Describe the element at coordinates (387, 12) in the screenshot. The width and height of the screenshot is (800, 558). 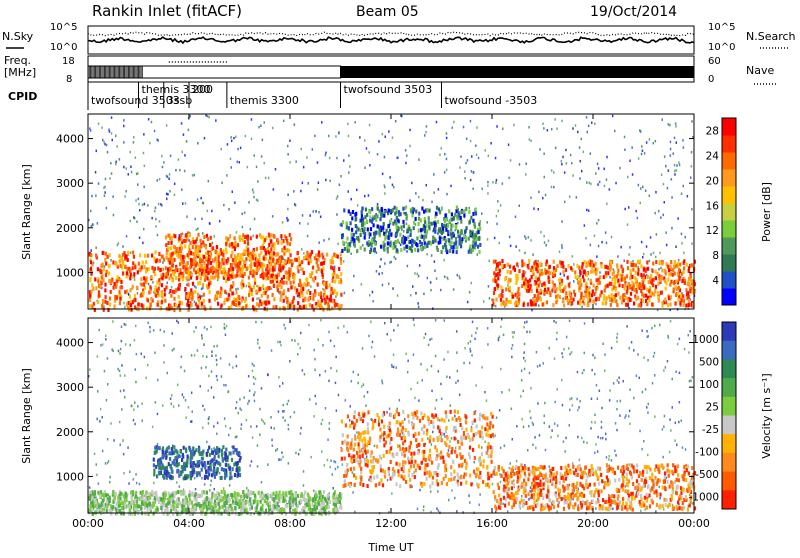
I see `beam-label: Beam 05` at that location.